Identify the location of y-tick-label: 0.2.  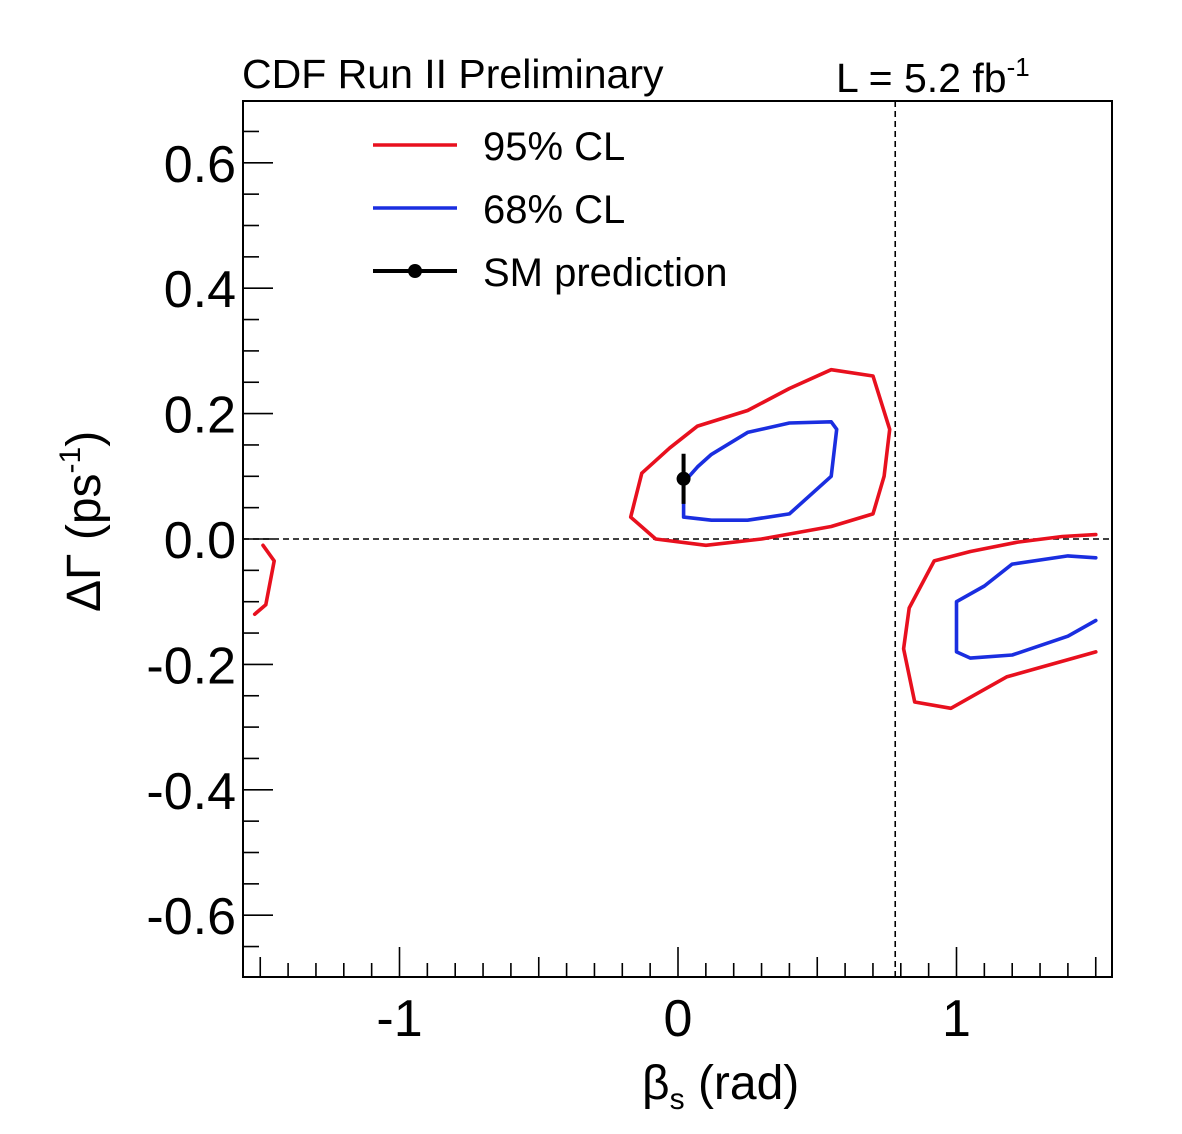
(200, 416).